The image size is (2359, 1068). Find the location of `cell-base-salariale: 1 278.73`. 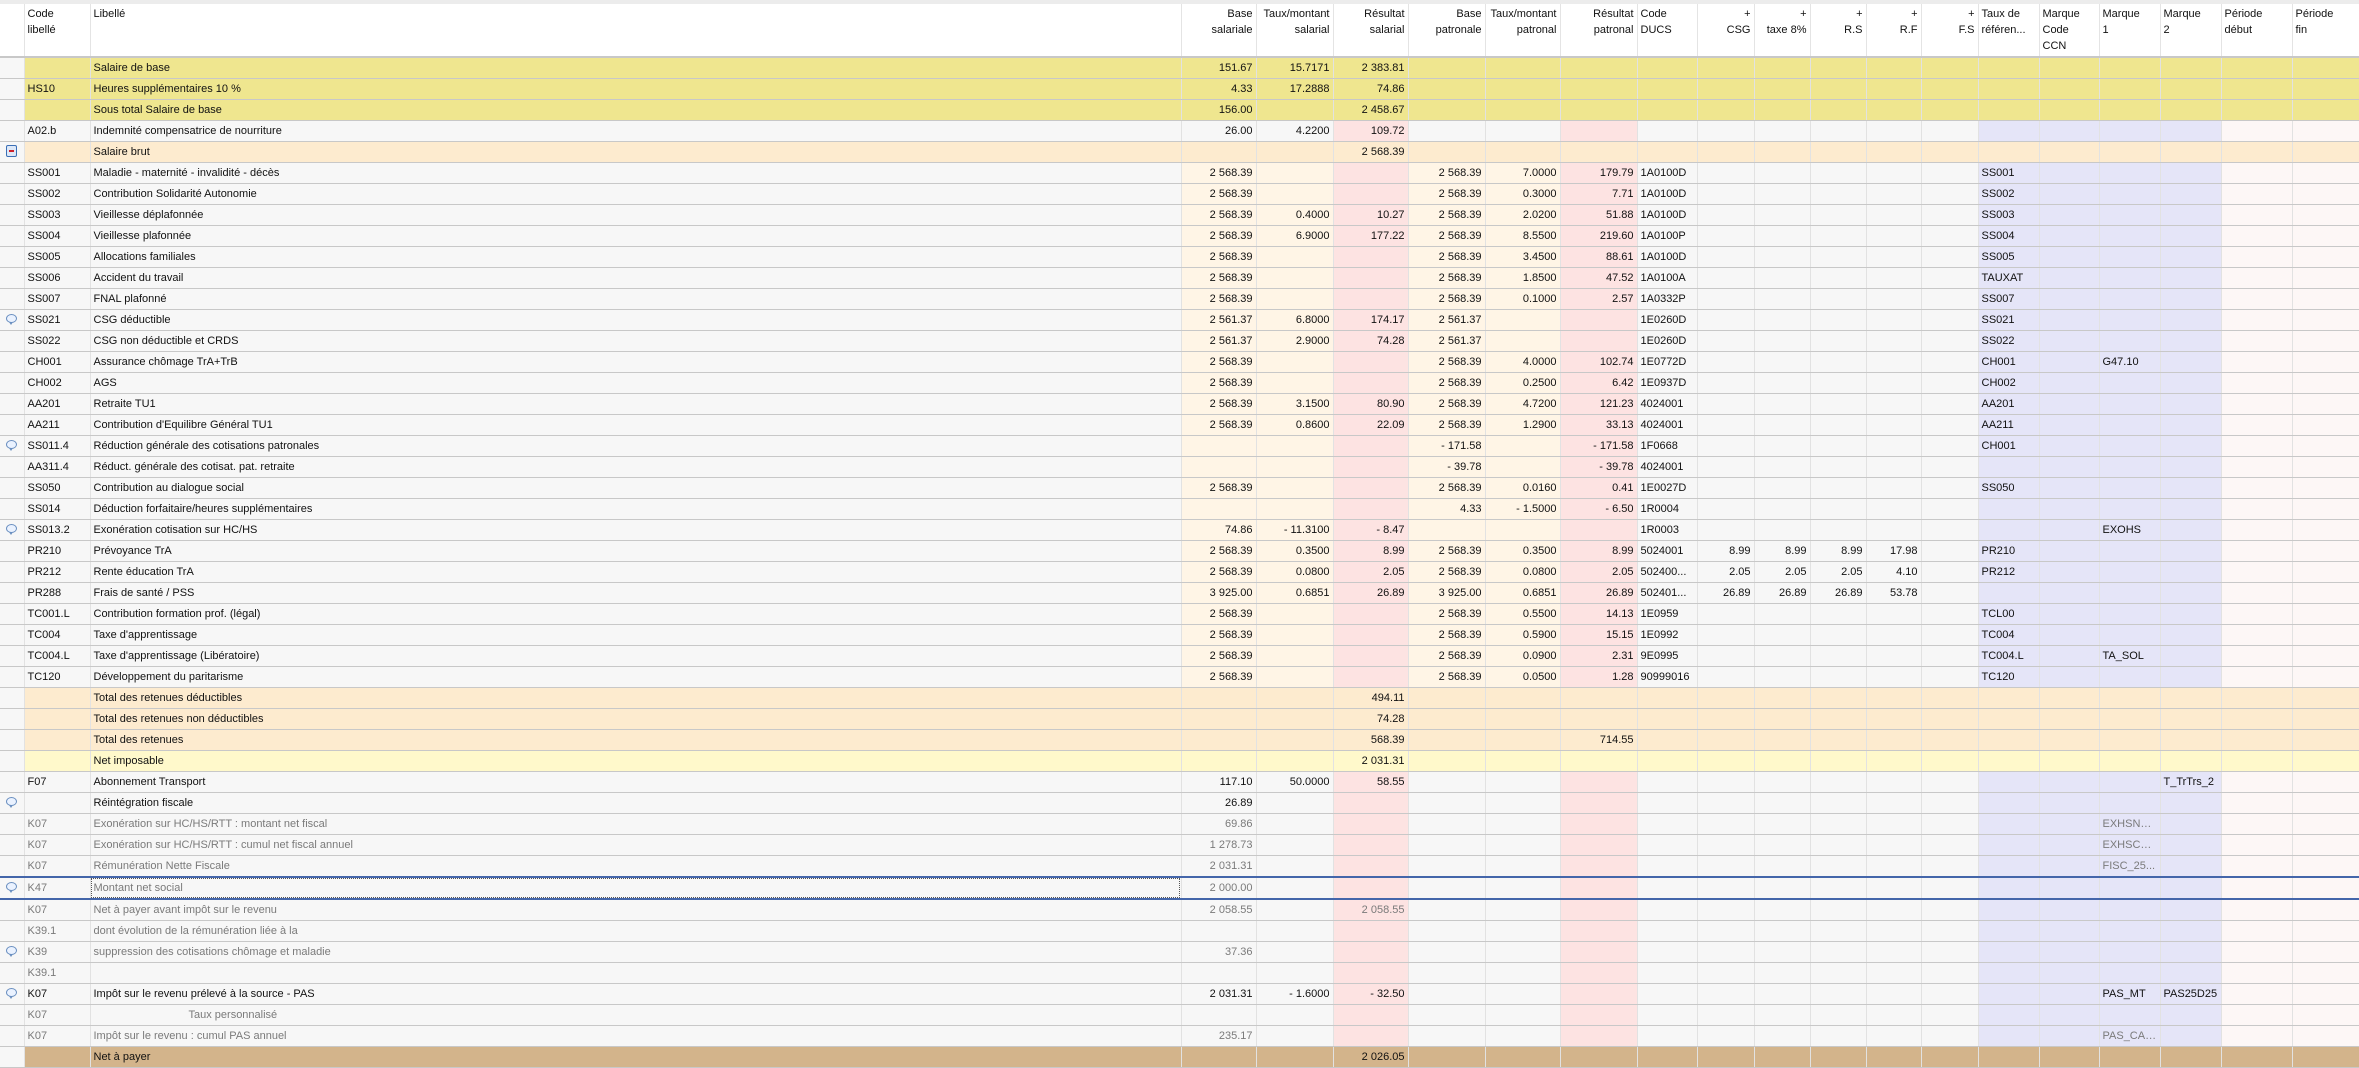

cell-base-salariale: 1 278.73 is located at coordinates (1219, 845).